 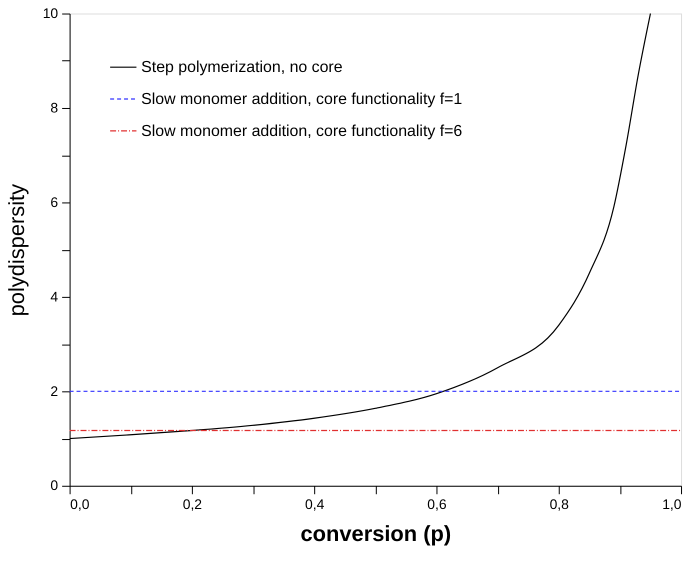 What do you see at coordinates (314, 504) in the screenshot?
I see `x-tick-label: 0,4` at bounding box center [314, 504].